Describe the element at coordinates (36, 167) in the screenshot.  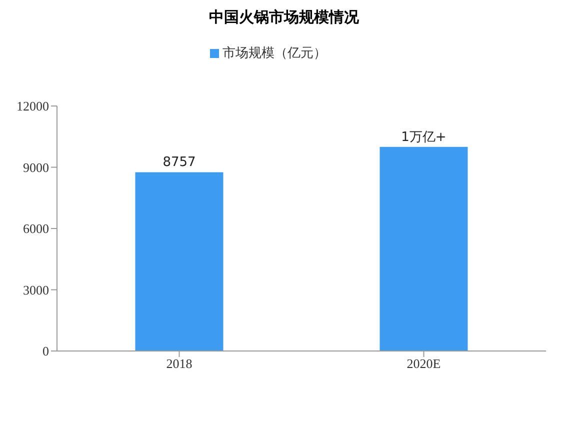
I see `y-tick-label: 9000` at that location.